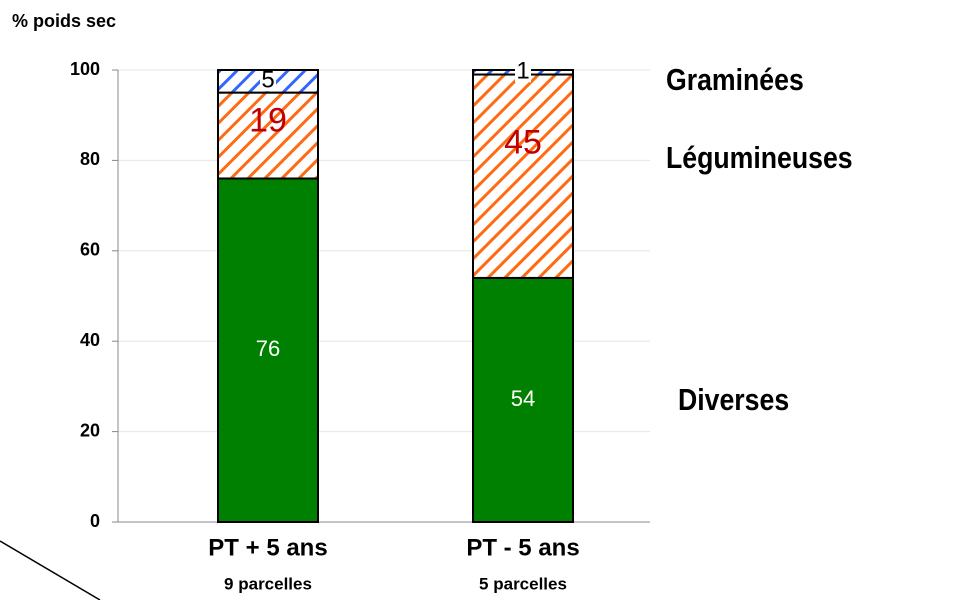 The image size is (957, 600). Describe the element at coordinates (95, 521) in the screenshot. I see `y-tick-label: 0` at that location.